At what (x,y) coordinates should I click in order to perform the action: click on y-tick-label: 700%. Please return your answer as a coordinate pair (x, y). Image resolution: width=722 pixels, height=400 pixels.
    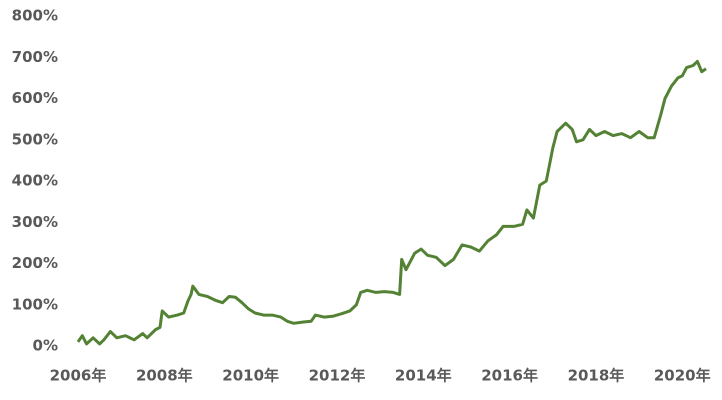
    Looking at the image, I should click on (35, 57).